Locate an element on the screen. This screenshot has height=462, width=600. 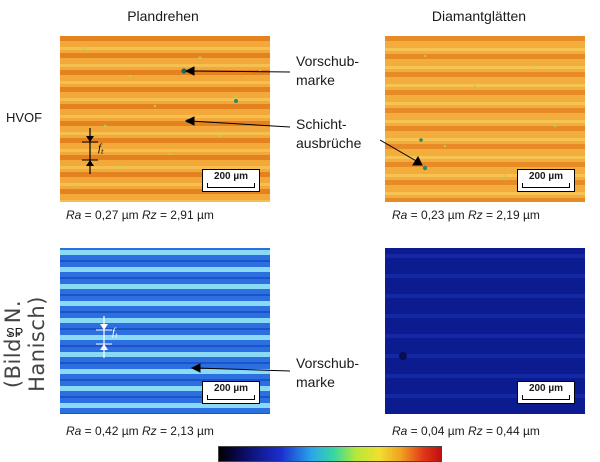
roughness-sp-plandrehen: Ra = 0,42 µm Rz = 2,13 µm is located at coordinates (140, 431).